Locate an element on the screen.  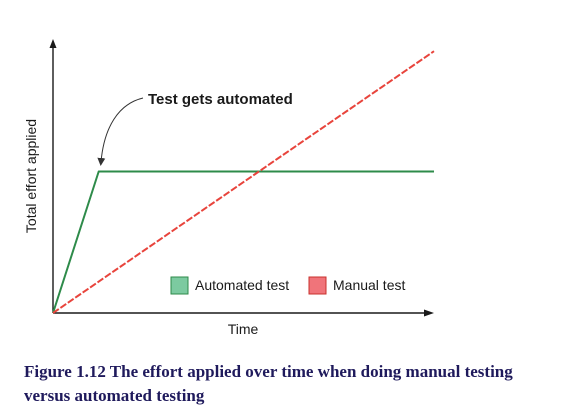
legend-label-manual: Manual test is located at coordinates (369, 285).